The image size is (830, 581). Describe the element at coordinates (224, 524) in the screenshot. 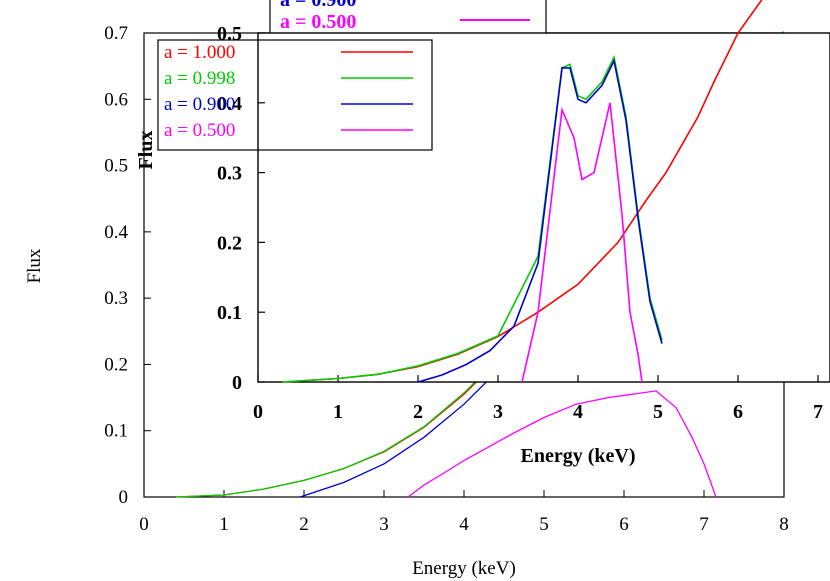

I see `main-x-tick-label: 1` at that location.